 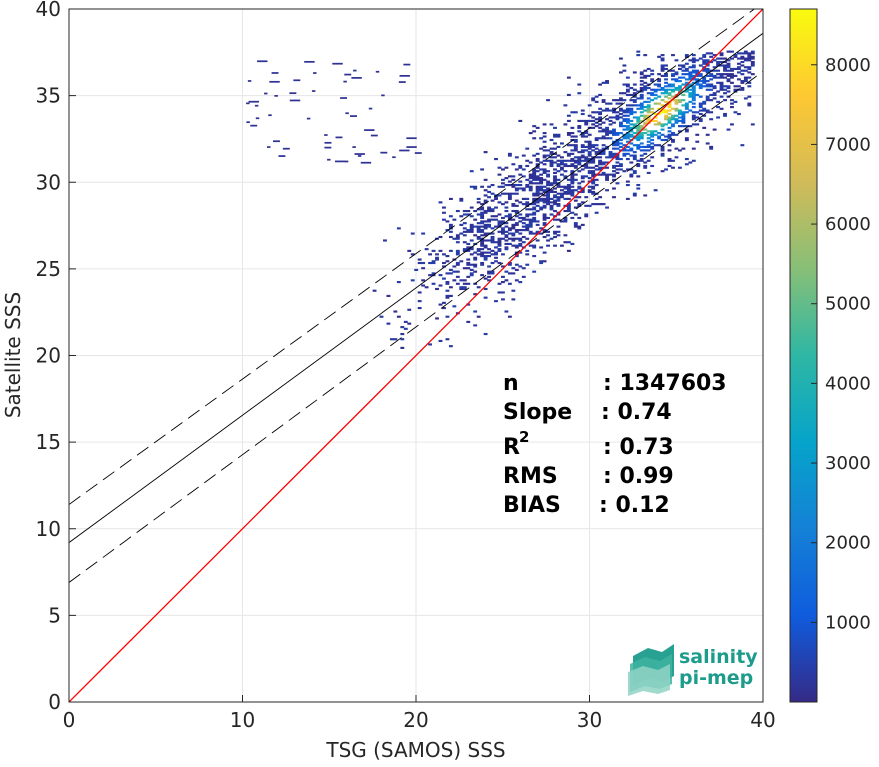 I want to click on x-tick-label: 20, so click(x=415, y=720).